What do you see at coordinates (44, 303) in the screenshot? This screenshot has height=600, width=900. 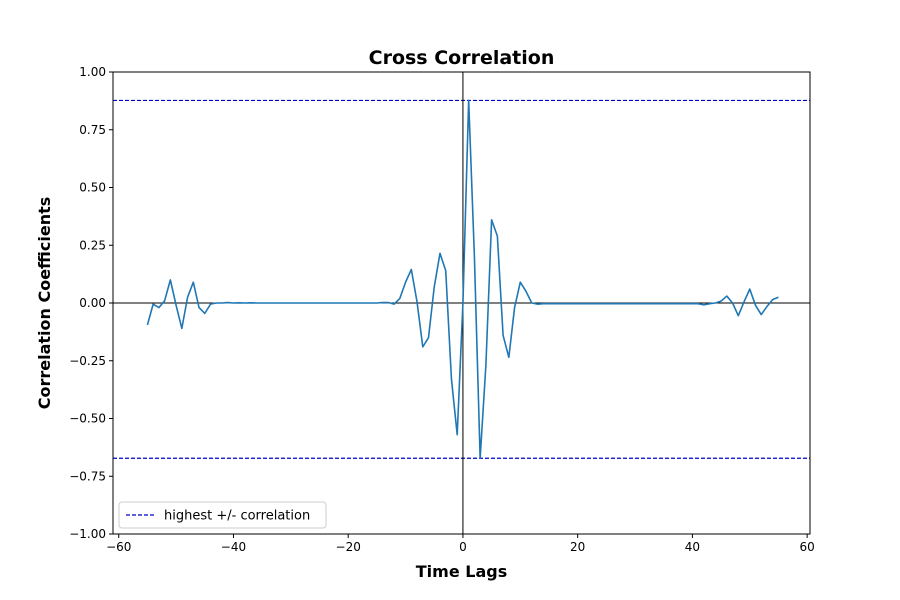 I see `y-axis-label: Correlation Coefficients` at bounding box center [44, 303].